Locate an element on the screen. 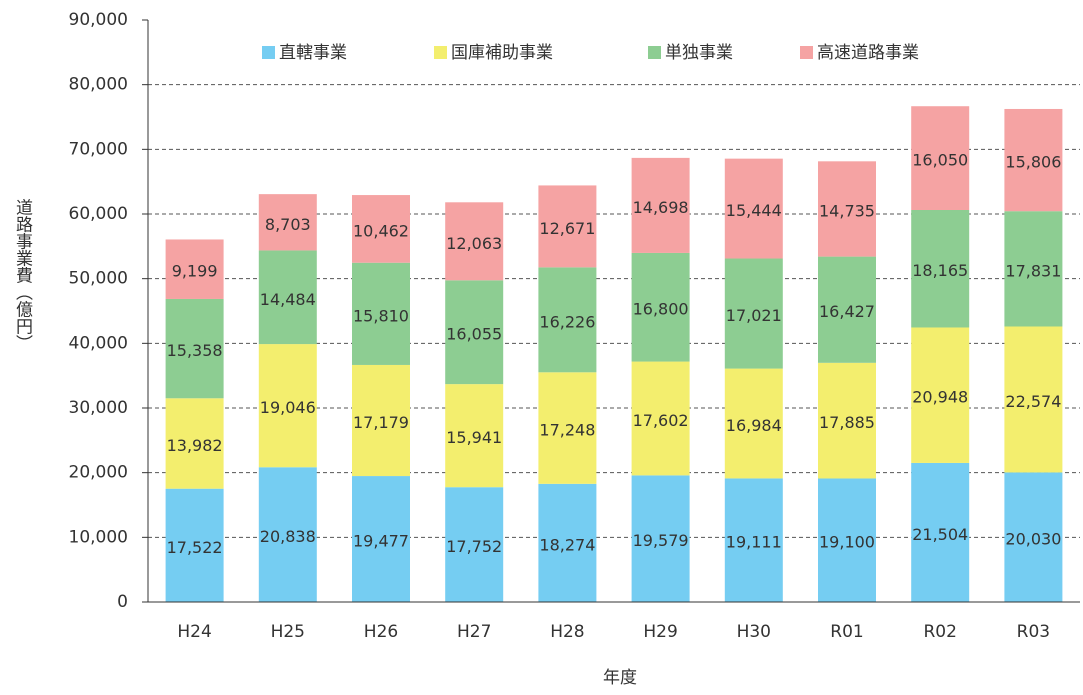 The height and width of the screenshot is (695, 1083). value-label: 13,982 is located at coordinates (195, 445).